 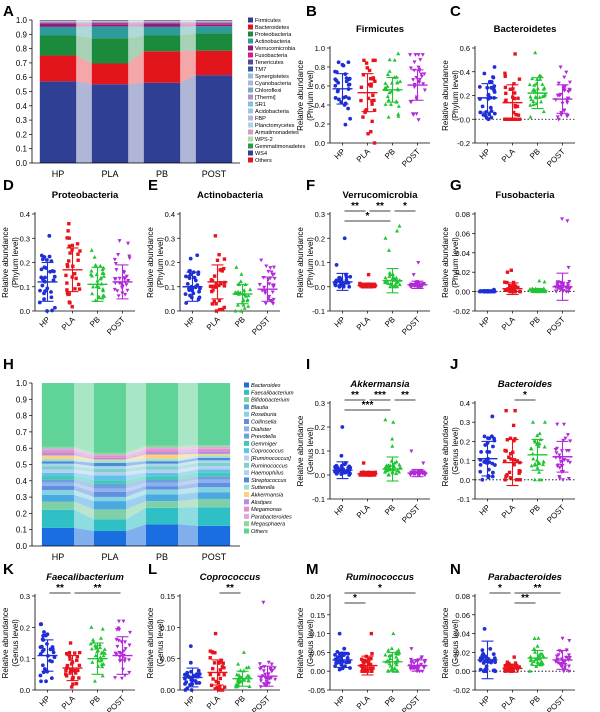 What do you see at coordinates (5, 642) in the screenshot?
I see `y-axis-label: Relative abundance` at bounding box center [5, 642].